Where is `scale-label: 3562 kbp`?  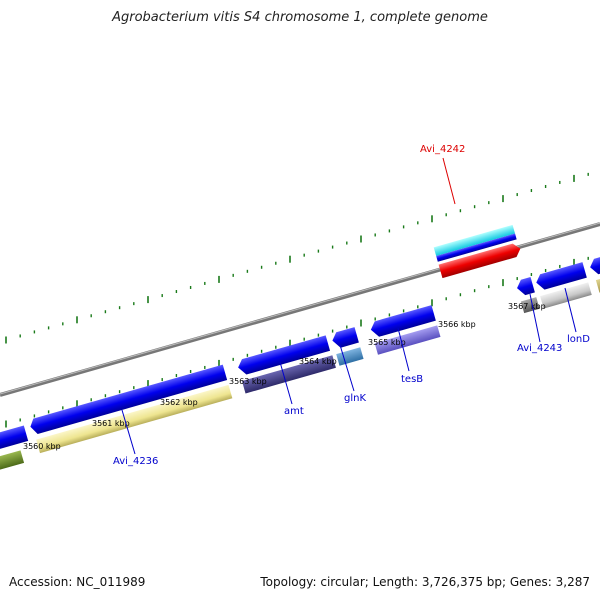 scale-label: 3562 kbp is located at coordinates (179, 402).